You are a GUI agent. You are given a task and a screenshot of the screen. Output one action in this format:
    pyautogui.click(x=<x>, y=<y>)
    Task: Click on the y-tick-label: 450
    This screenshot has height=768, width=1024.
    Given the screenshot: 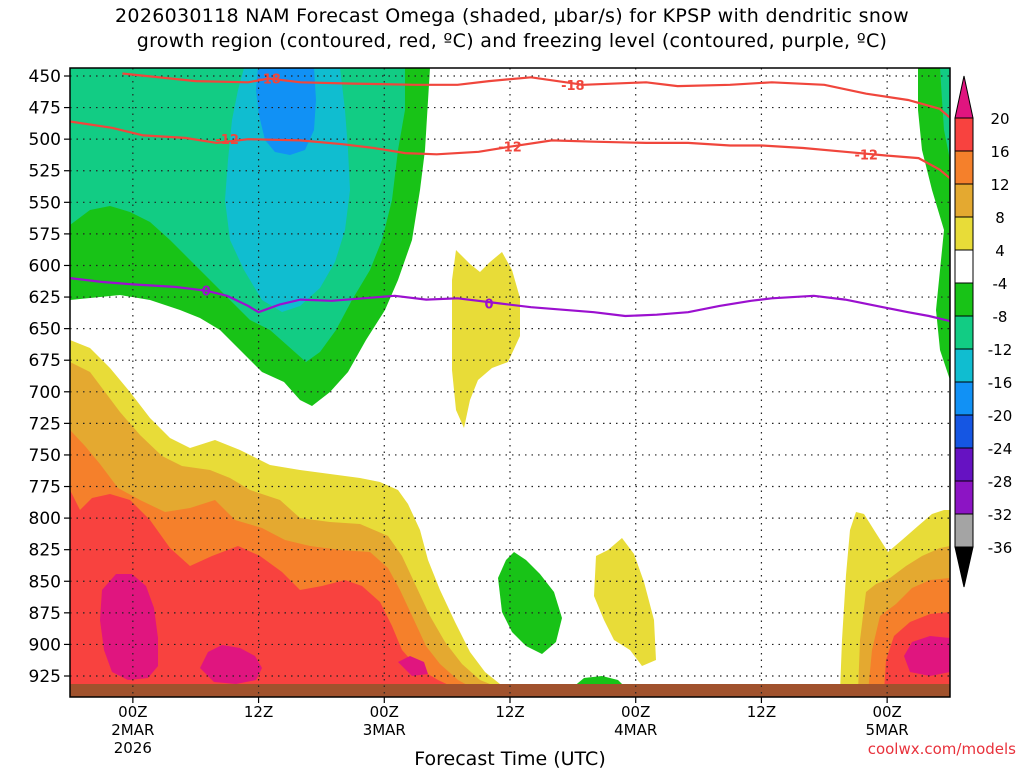 What is the action you would take?
    pyautogui.click(x=45, y=77)
    